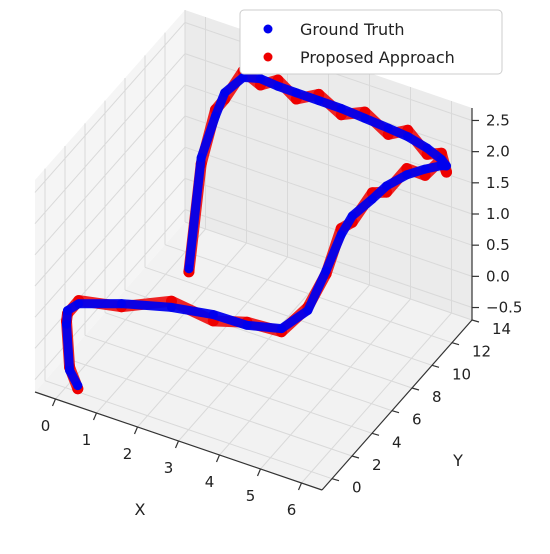 The width and height of the screenshot is (550, 554). What do you see at coordinates (169, 468) in the screenshot?
I see `x-tick-label: 3` at bounding box center [169, 468].